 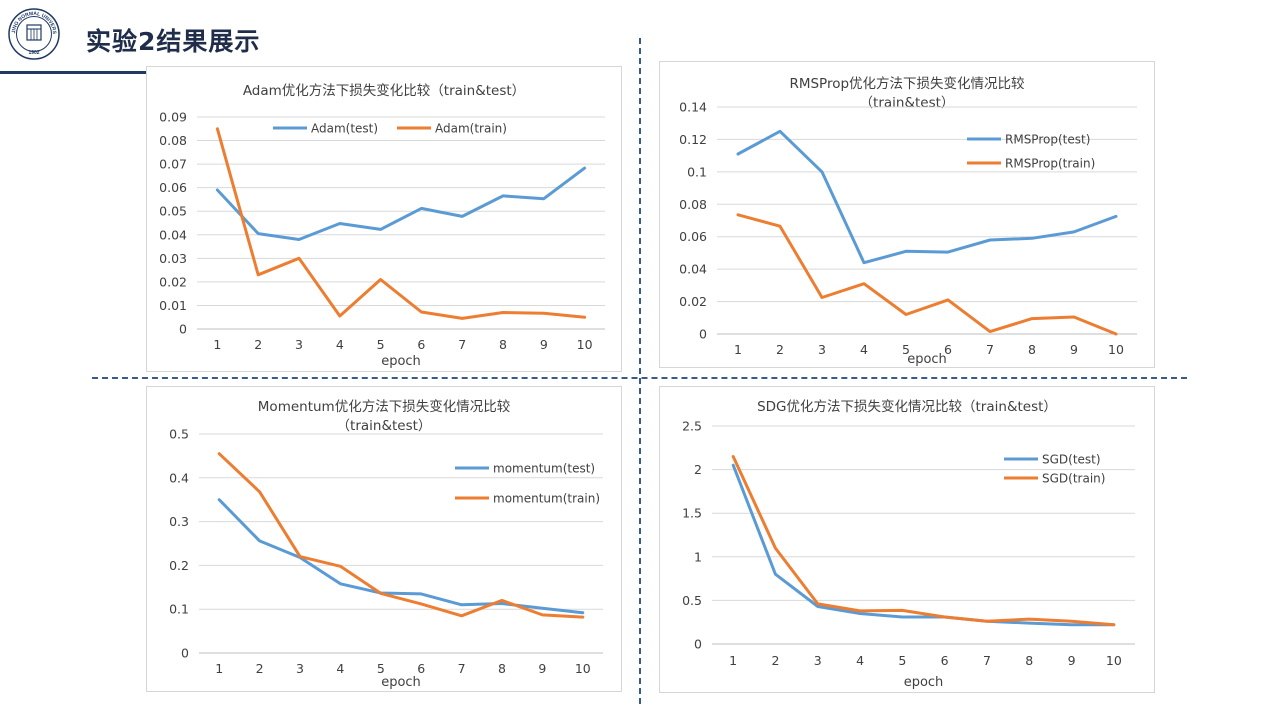 What do you see at coordinates (185, 653) in the screenshot?
I see `momentum-y-tick-label: 0` at bounding box center [185, 653].